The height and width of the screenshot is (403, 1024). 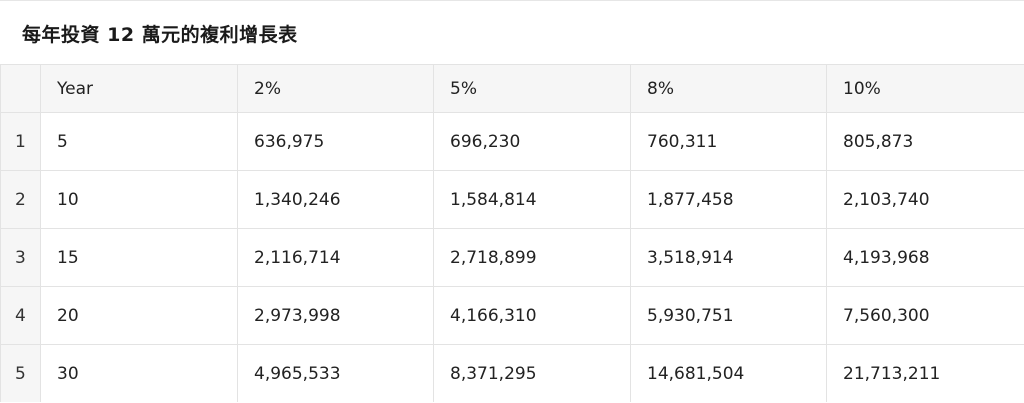 What do you see at coordinates (20, 315) in the screenshot?
I see `row-number: 4` at bounding box center [20, 315].